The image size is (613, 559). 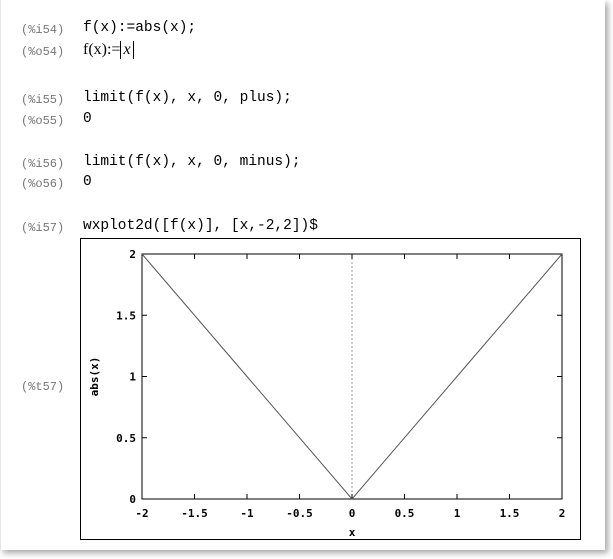 What do you see at coordinates (352, 513) in the screenshot?
I see `x-tick-label: 0` at bounding box center [352, 513].